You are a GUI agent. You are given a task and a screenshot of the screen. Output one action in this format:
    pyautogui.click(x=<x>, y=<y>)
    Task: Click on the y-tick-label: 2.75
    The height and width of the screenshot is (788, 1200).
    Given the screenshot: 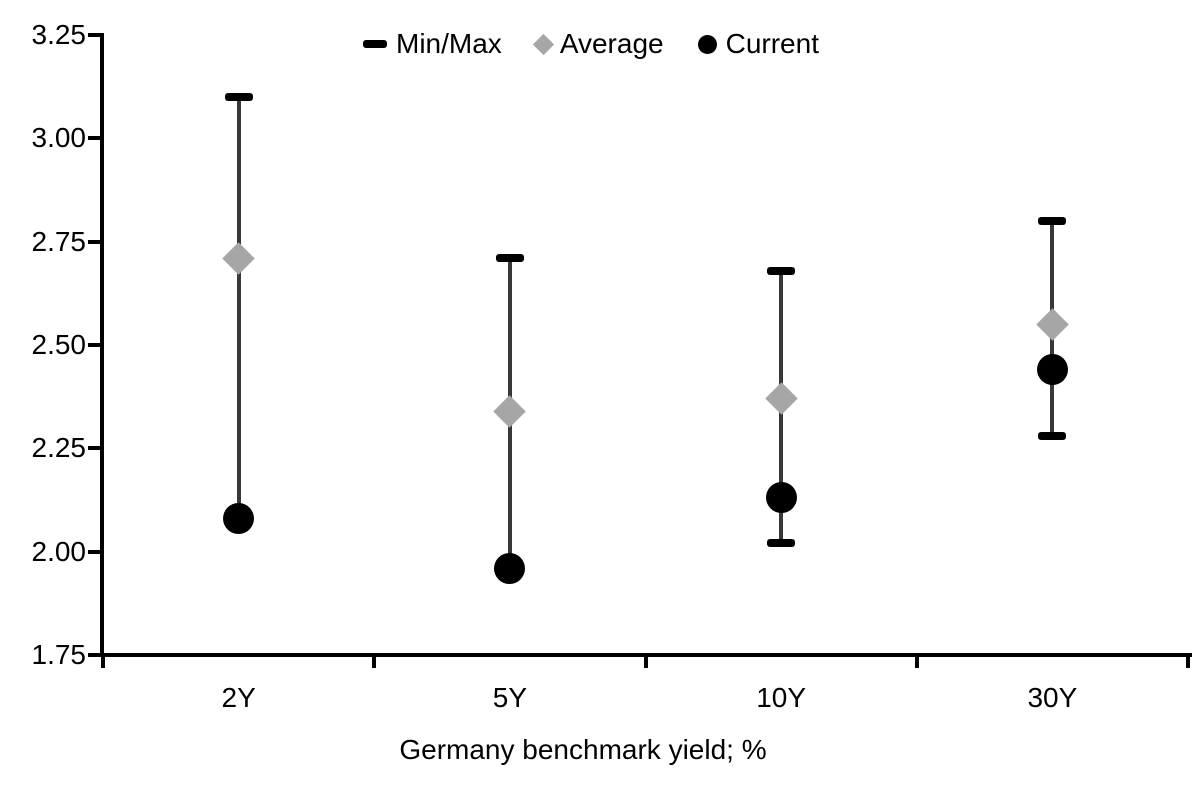 What is the action you would take?
    pyautogui.click(x=59, y=241)
    